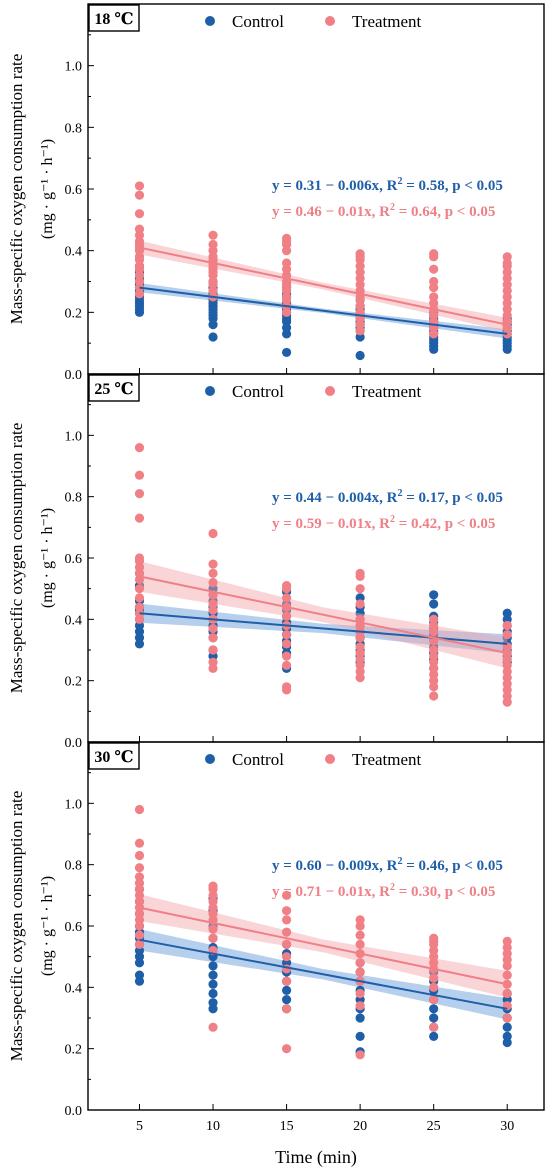 This screenshot has height=1174, width=550. What do you see at coordinates (287, 1126) in the screenshot?
I see `x-tick-label: 15` at bounding box center [287, 1126].